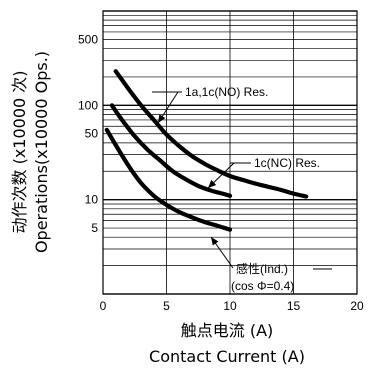 This screenshot has width=368, height=371. What do you see at coordinates (92, 200) in the screenshot?
I see `y-tick-label: 10` at bounding box center [92, 200].